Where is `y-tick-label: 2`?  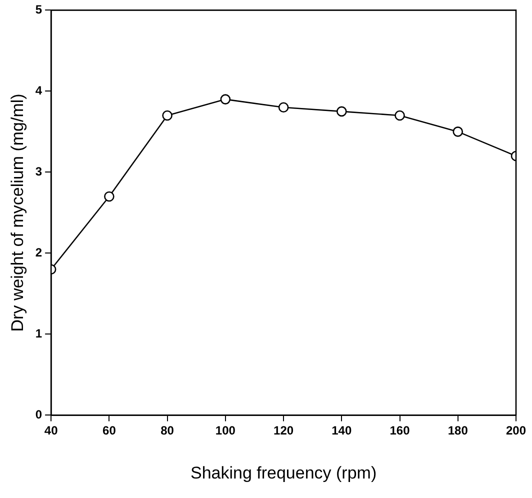
y-tick-label: 2 is located at coordinates (38, 253).